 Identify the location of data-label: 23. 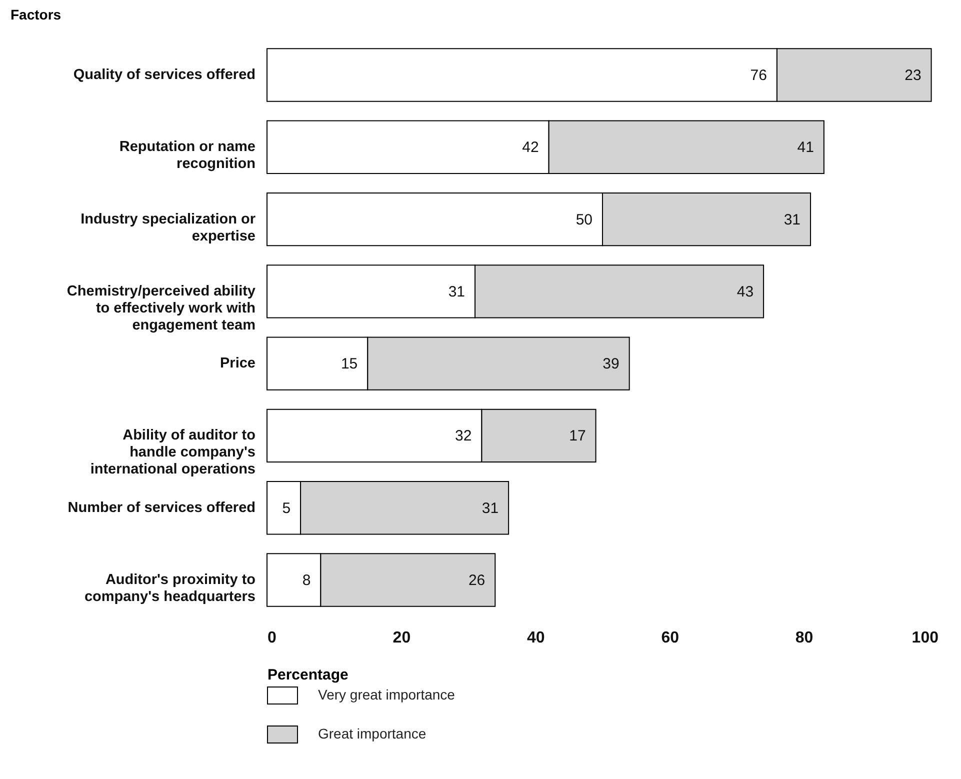
(913, 75).